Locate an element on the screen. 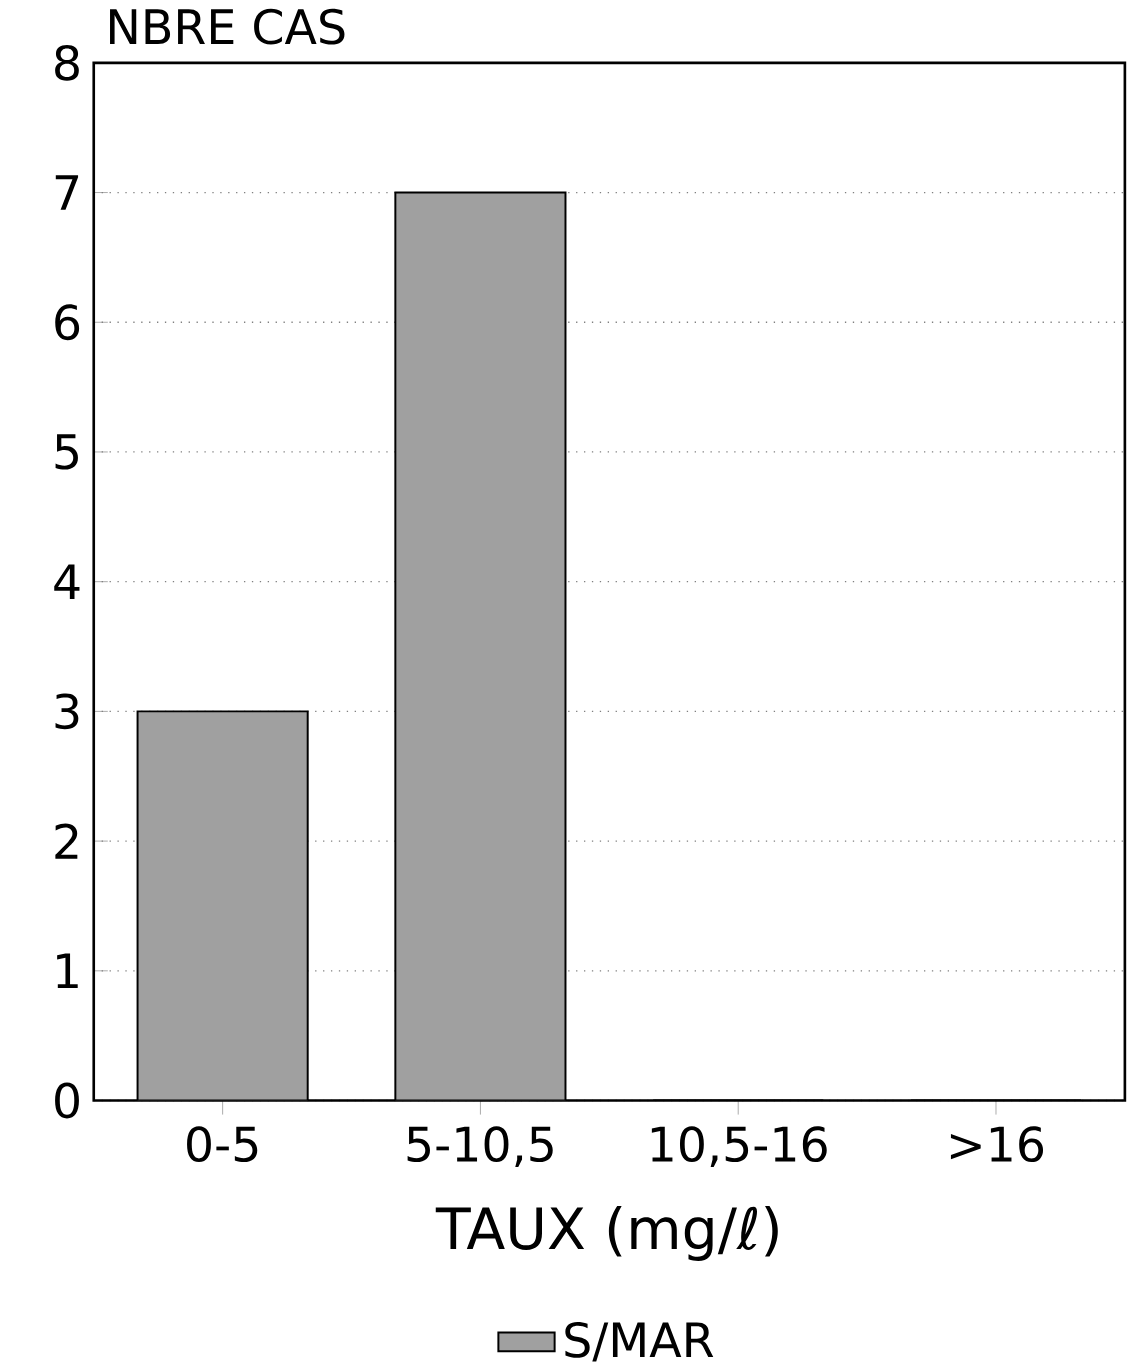 This screenshot has height=1363, width=1144. x-axis-title: TAUX (mg/ℓ) is located at coordinates (606, 1233).